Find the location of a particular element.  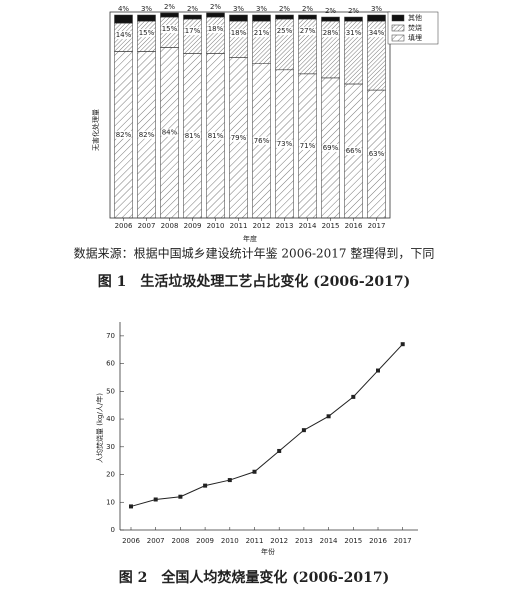

x-tick-label: 2014 is located at coordinates (329, 541).